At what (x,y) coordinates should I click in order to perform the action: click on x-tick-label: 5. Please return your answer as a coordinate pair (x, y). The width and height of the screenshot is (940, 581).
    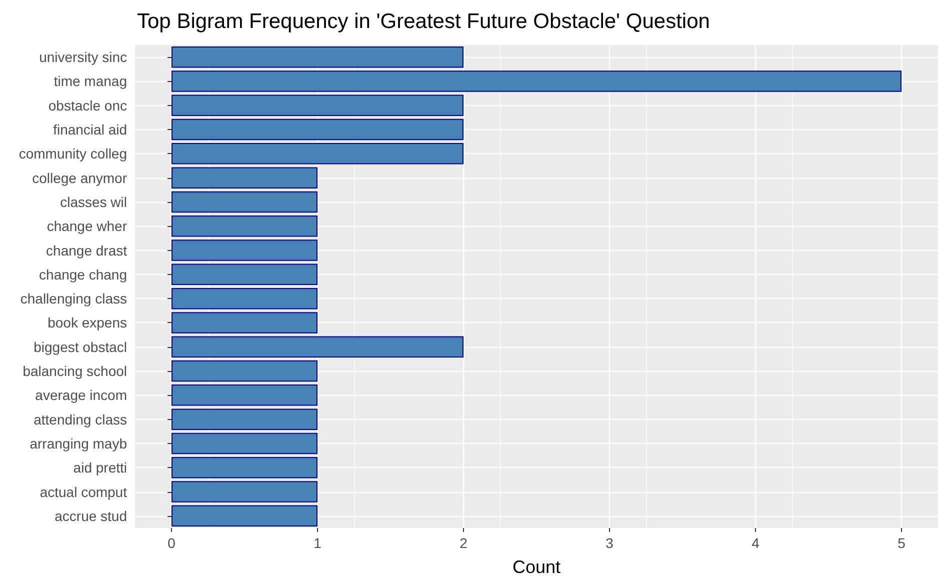
    Looking at the image, I should click on (902, 543).